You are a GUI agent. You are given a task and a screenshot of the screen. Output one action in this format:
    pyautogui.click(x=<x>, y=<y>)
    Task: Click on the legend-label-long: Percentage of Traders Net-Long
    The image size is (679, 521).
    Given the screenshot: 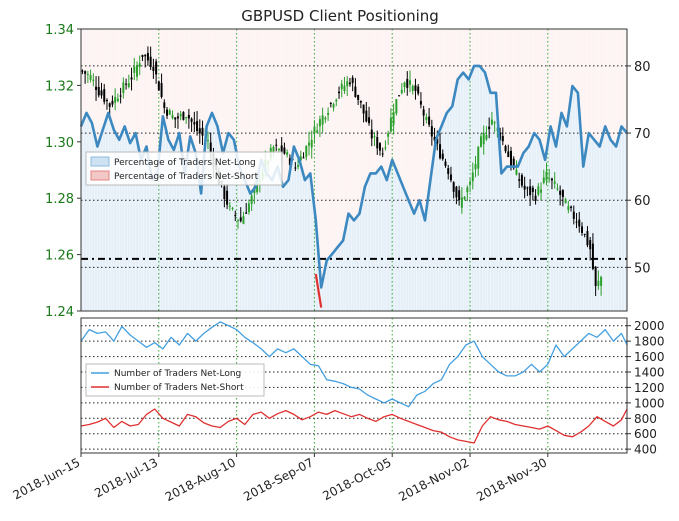 What is the action you would take?
    pyautogui.click(x=185, y=163)
    